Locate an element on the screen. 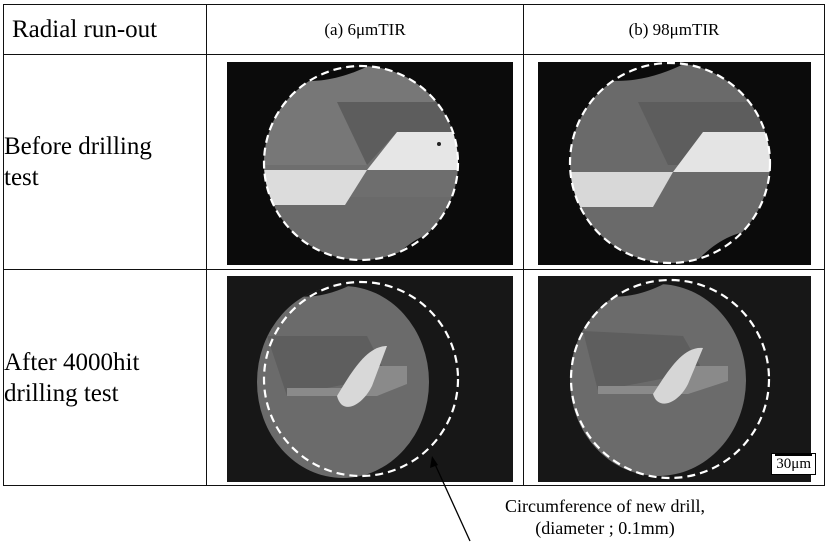  scale-bar-line is located at coordinates (793, 454).